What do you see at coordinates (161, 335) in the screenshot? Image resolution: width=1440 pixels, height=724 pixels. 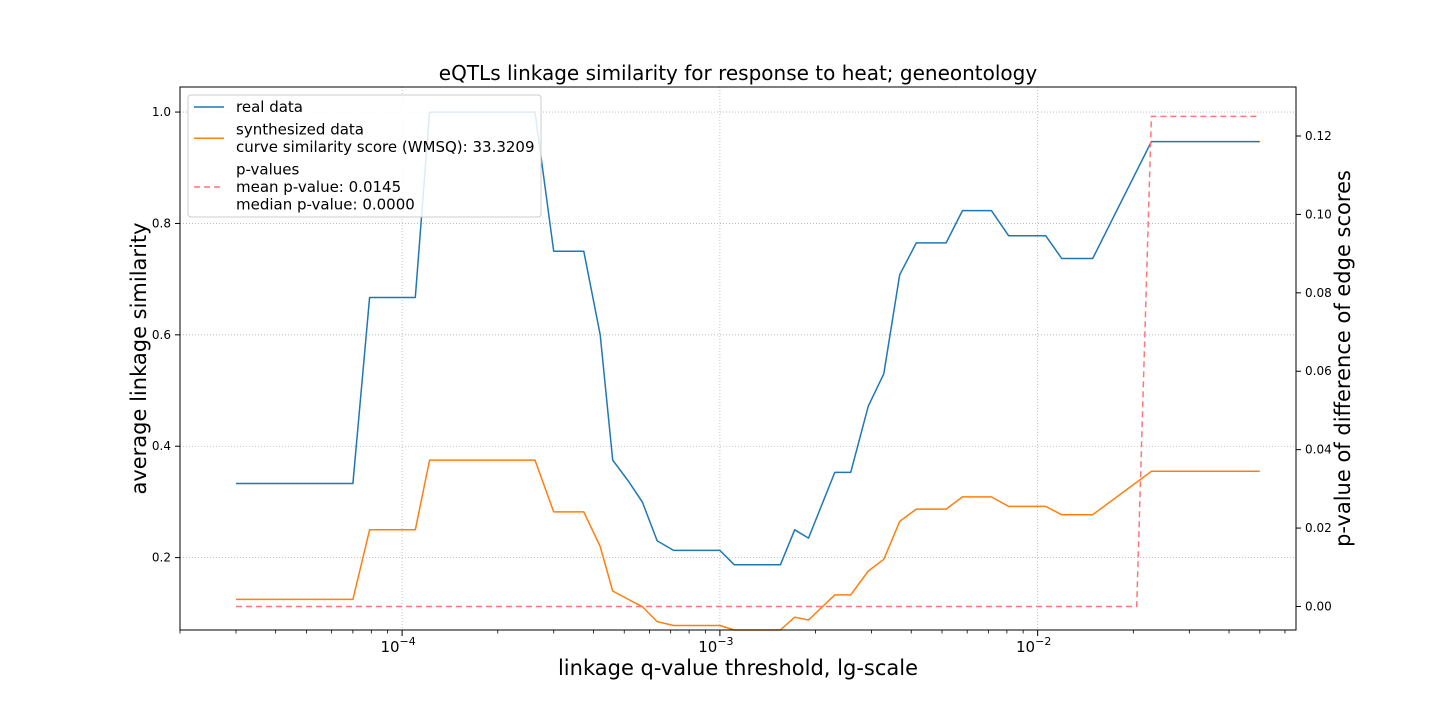 I see `y-tick-label: 0.6` at bounding box center [161, 335].